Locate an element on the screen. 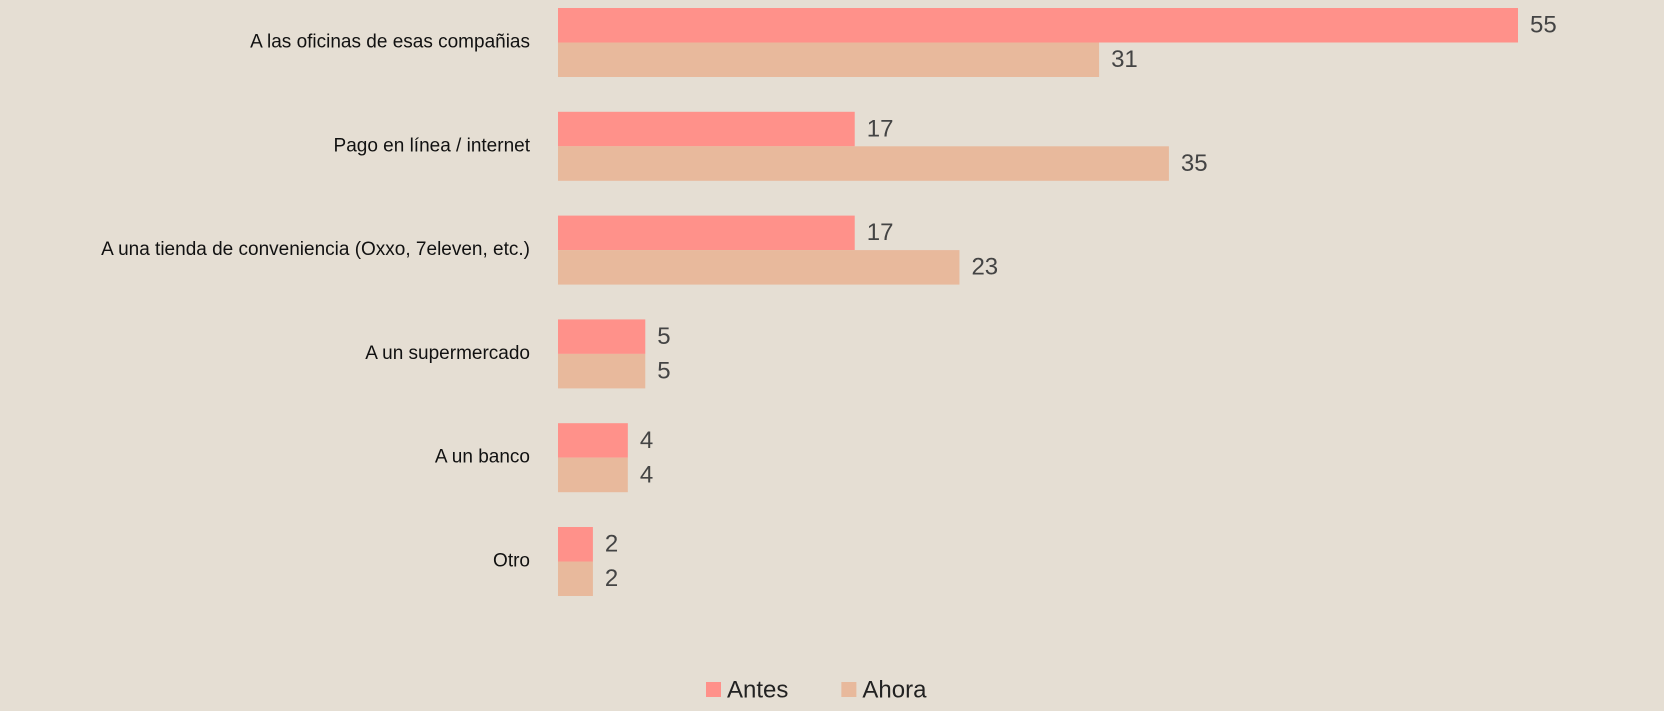 The width and height of the screenshot is (1664, 711). value-label: 23 is located at coordinates (984, 267).